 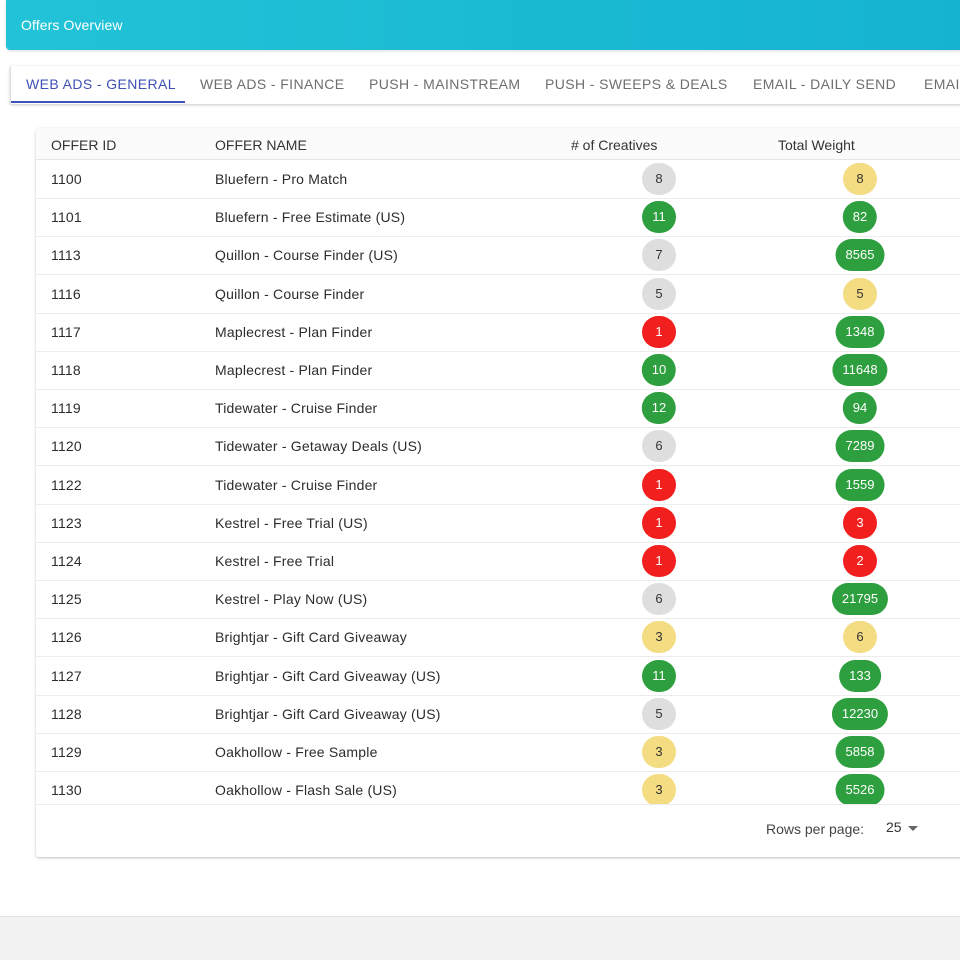 I want to click on total-weight-badge: 8565, so click(x=860, y=255).